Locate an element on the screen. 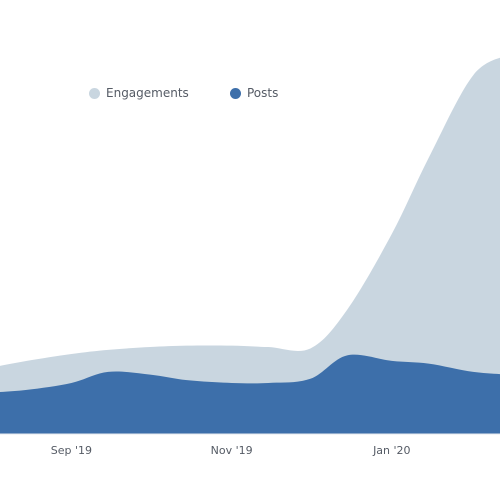  legend-engagements-dot is located at coordinates (94, 93).